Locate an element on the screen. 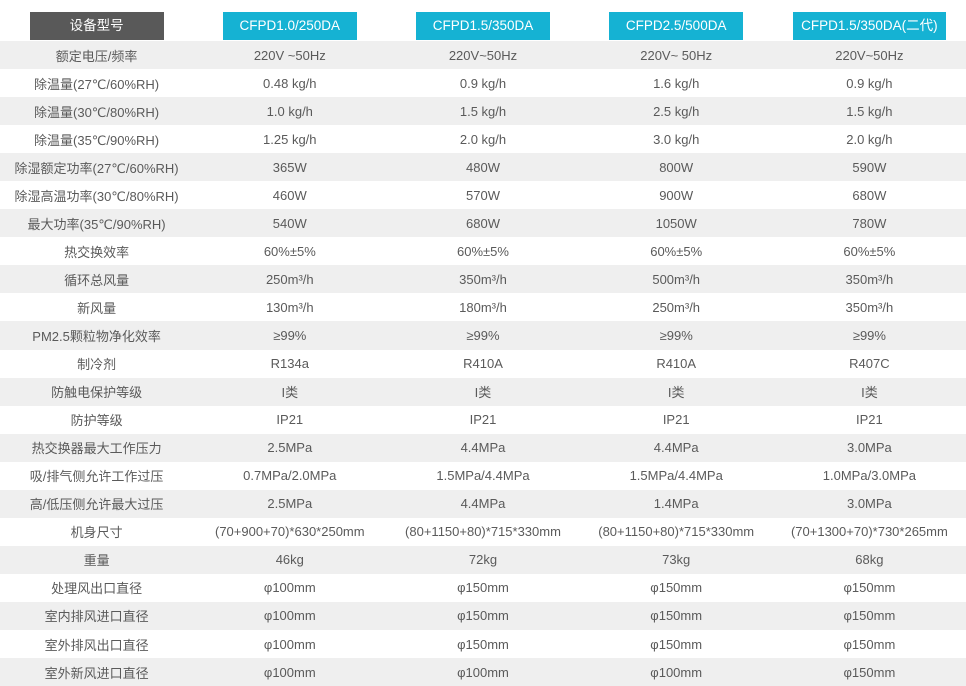 The width and height of the screenshot is (966, 686). row-label: 额定电压/频率 is located at coordinates (96, 56).